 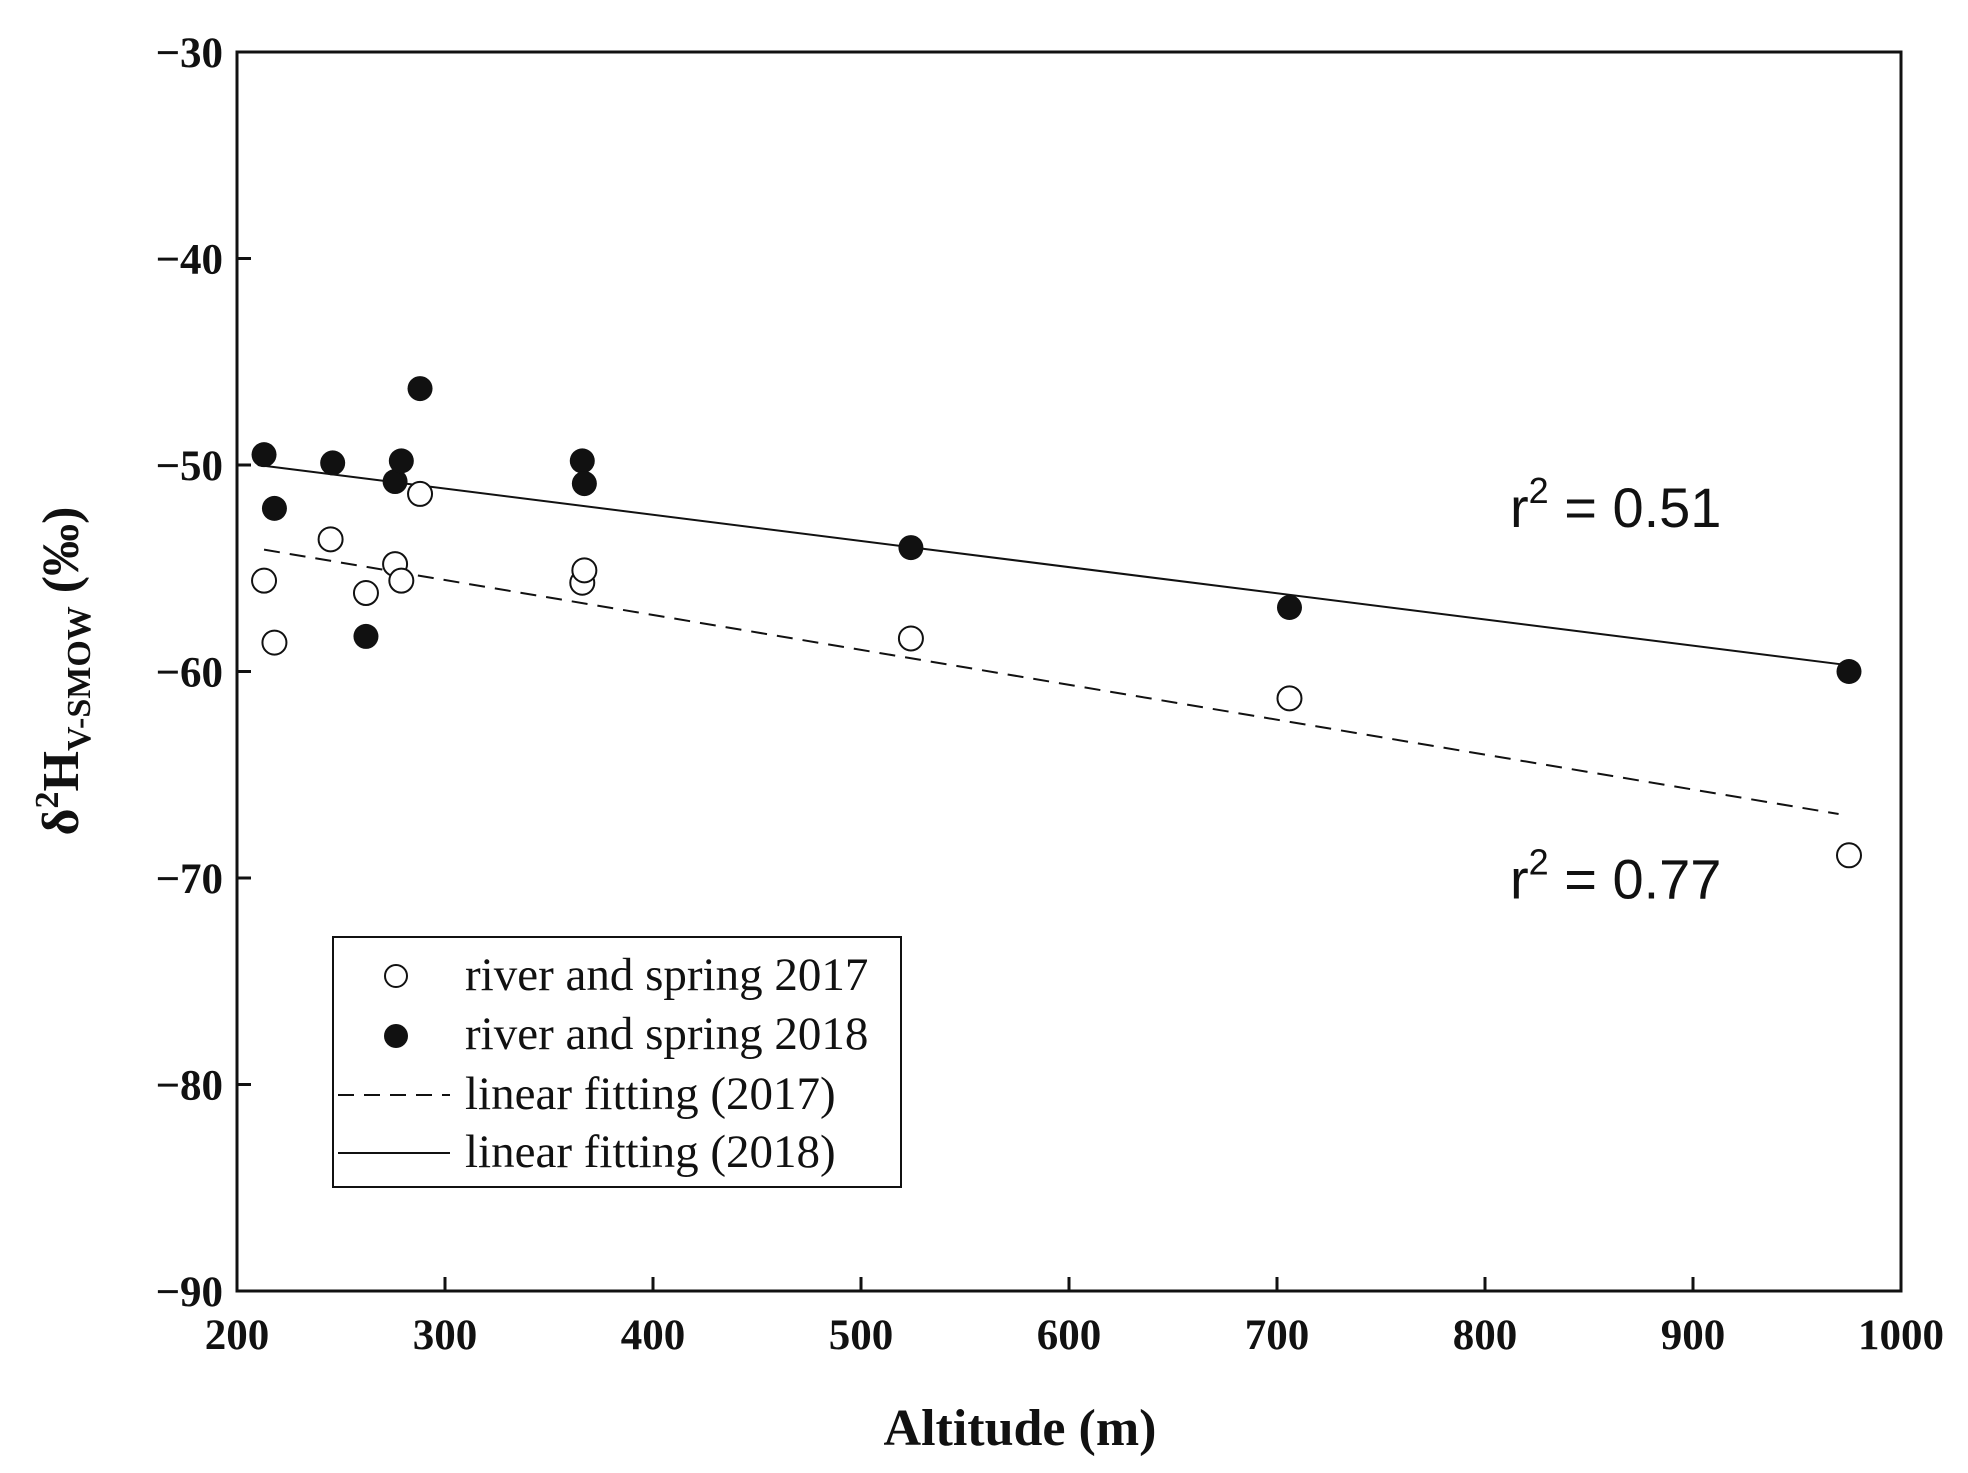 I want to click on legend-label-2017: river and spring 2017, so click(x=666, y=975).